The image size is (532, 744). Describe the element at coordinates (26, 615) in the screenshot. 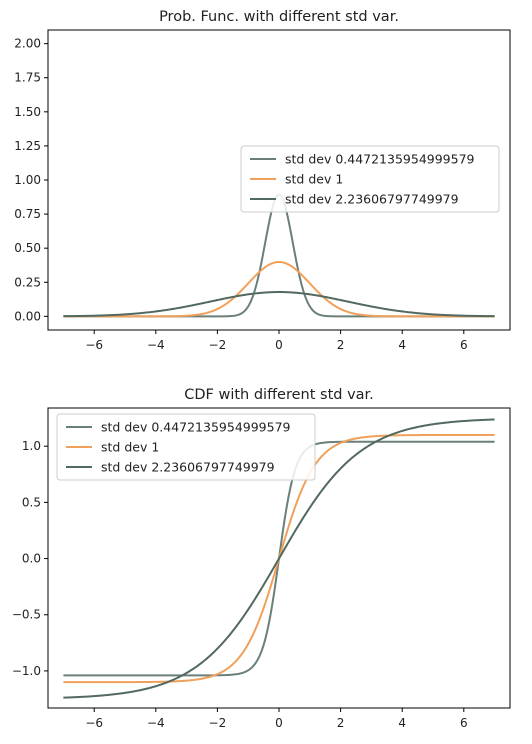

I see `y-tick-label: −0.5` at that location.